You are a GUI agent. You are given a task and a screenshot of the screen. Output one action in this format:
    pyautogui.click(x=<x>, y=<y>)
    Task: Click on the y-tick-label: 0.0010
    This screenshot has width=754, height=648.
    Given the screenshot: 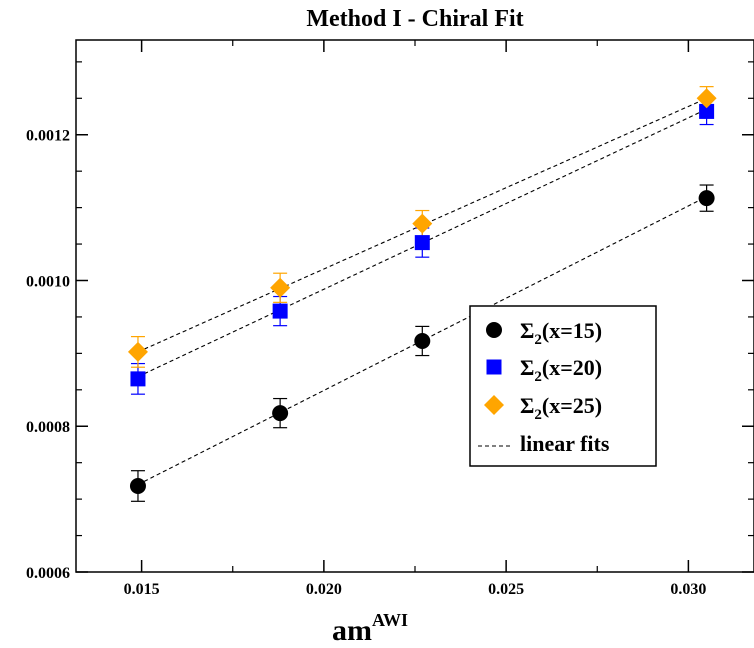 What is the action you would take?
    pyautogui.click(x=48, y=281)
    